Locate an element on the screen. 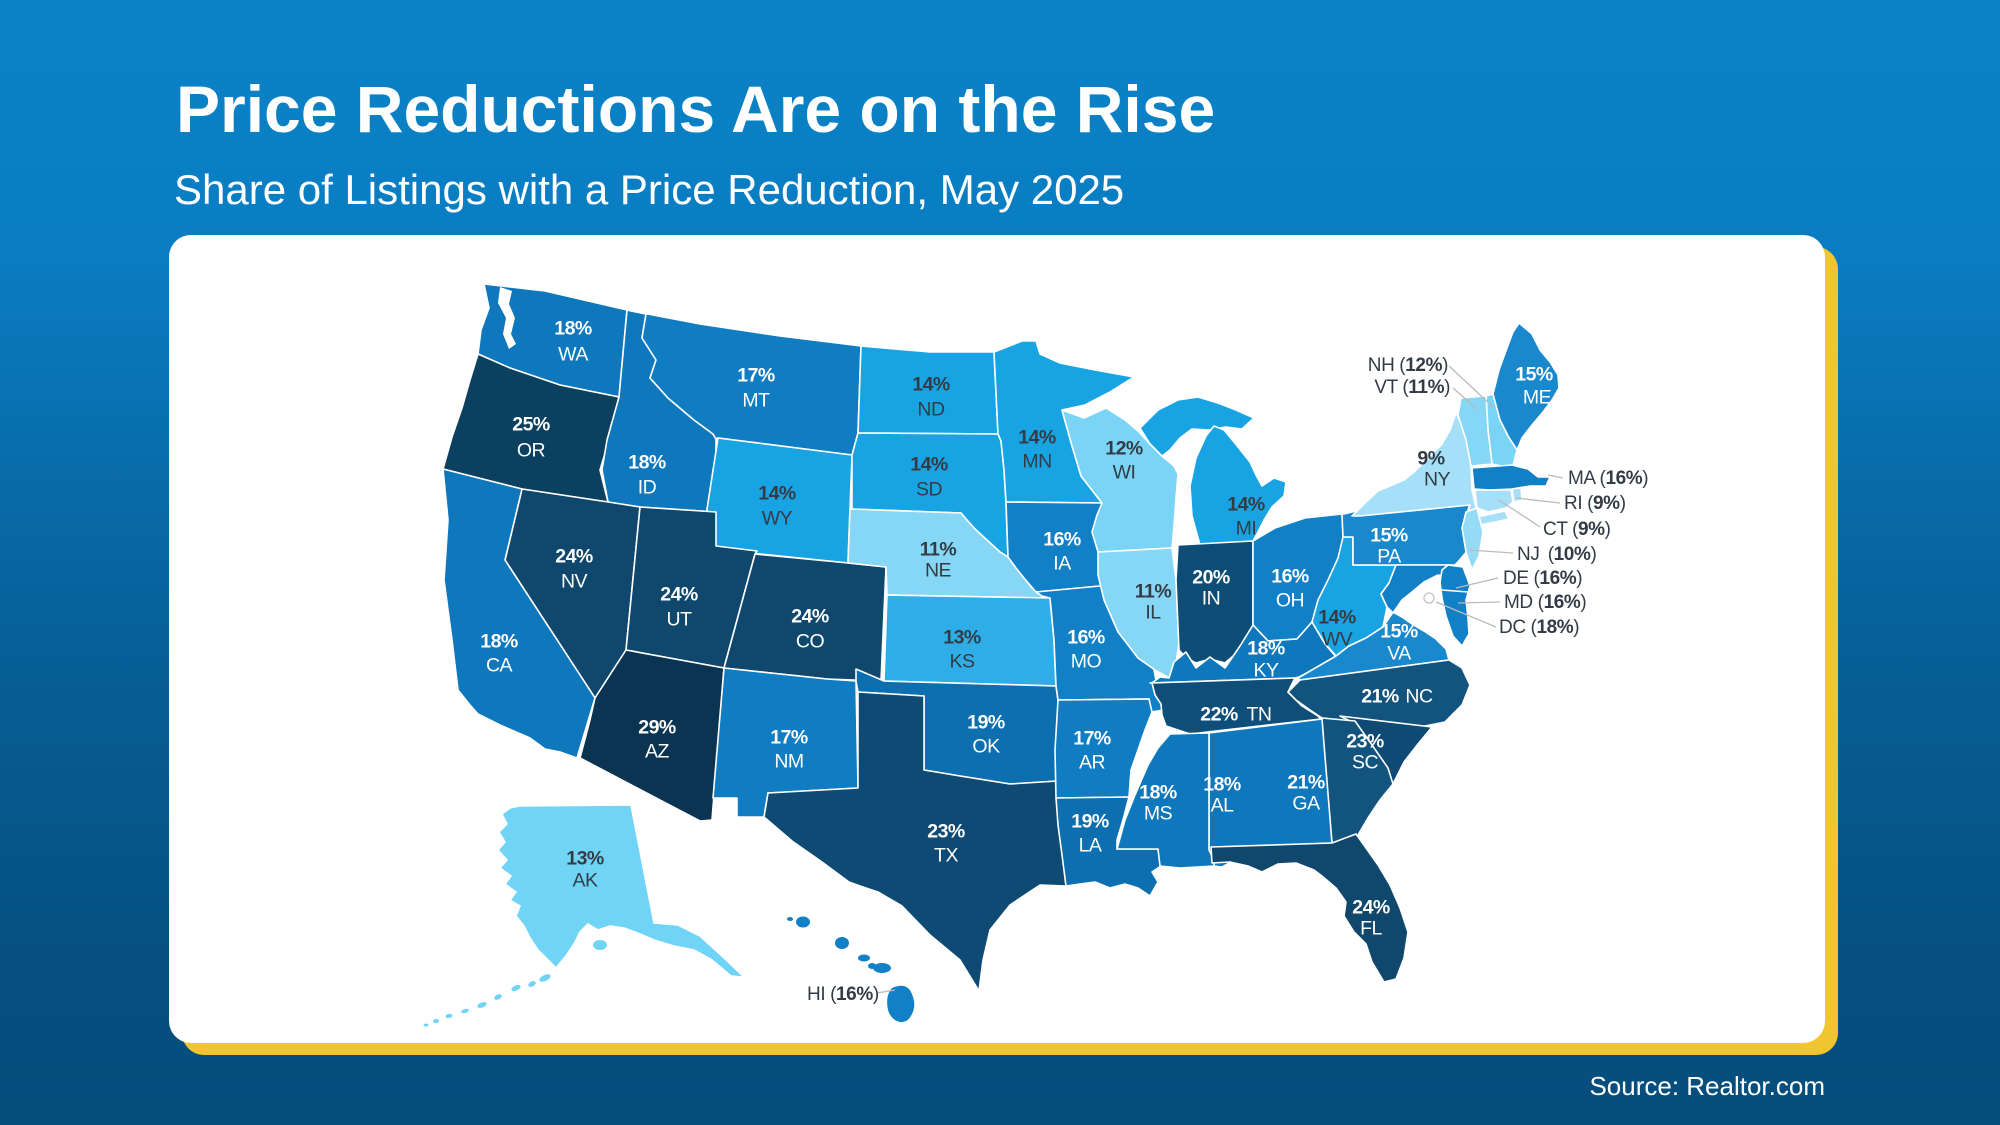 The image size is (2000, 1125). svg-text: NV is located at coordinates (574, 582).